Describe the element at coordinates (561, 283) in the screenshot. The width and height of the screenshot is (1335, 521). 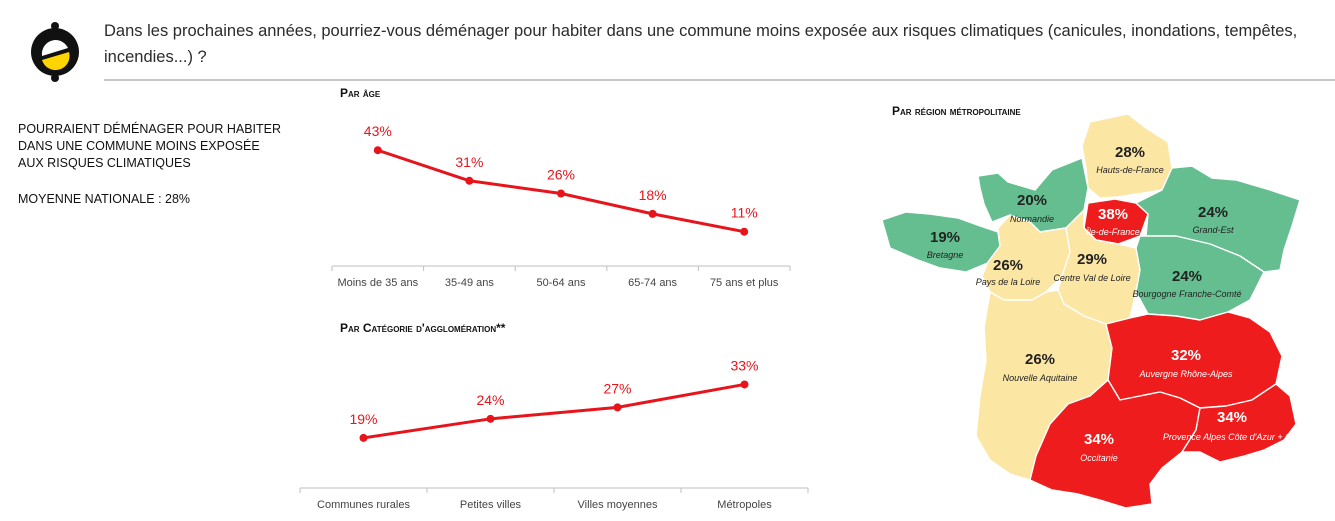
I see `age-tick-label: 50-64 ans` at that location.